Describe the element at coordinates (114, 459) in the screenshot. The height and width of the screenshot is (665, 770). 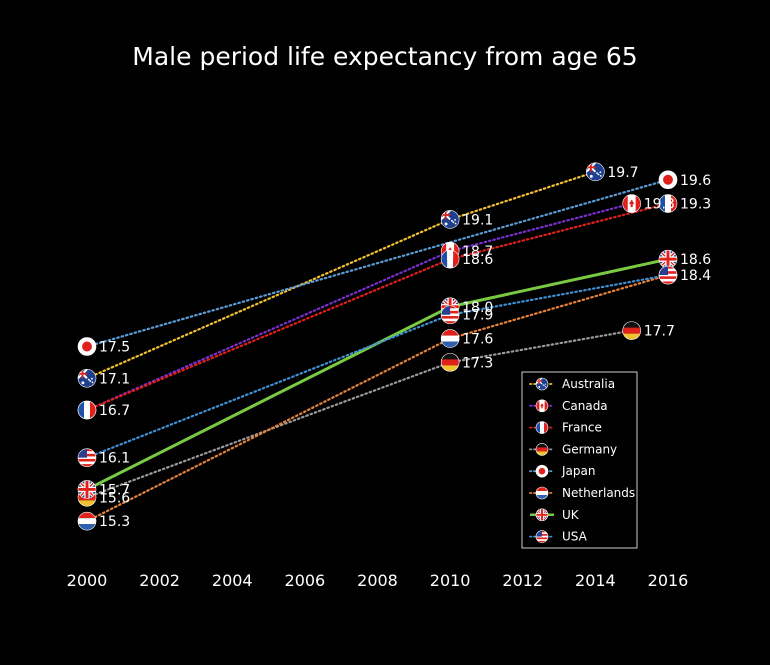
I see `data-label-usa-2000: 16.1` at that location.